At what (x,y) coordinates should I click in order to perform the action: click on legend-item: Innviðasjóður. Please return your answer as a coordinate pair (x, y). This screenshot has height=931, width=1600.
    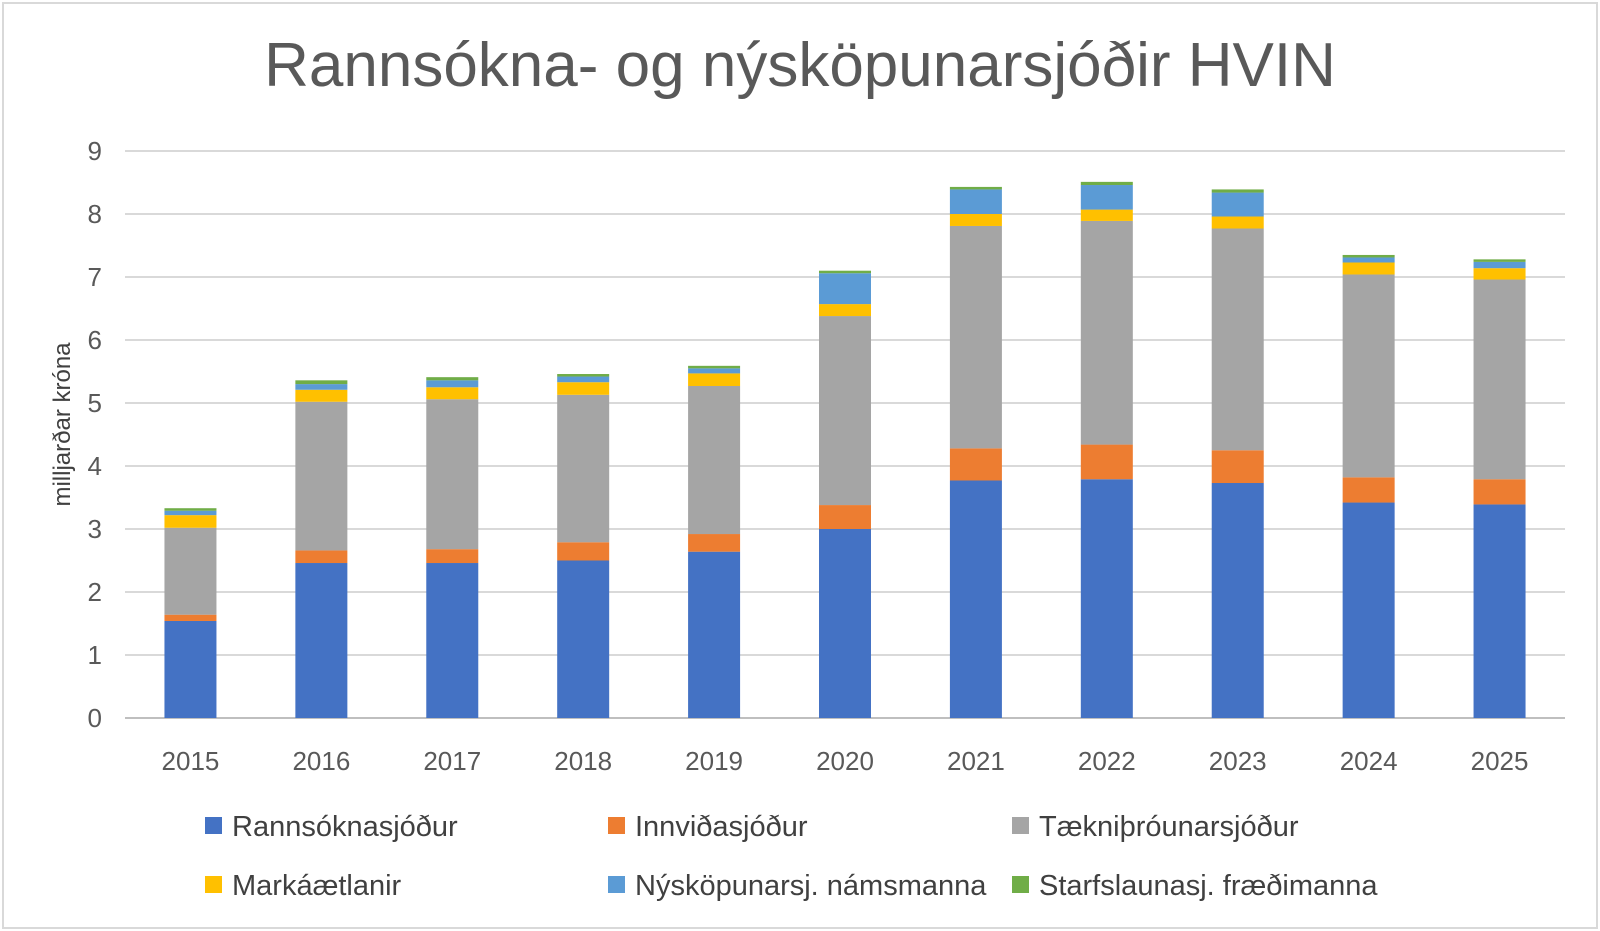
    Looking at the image, I should click on (708, 827).